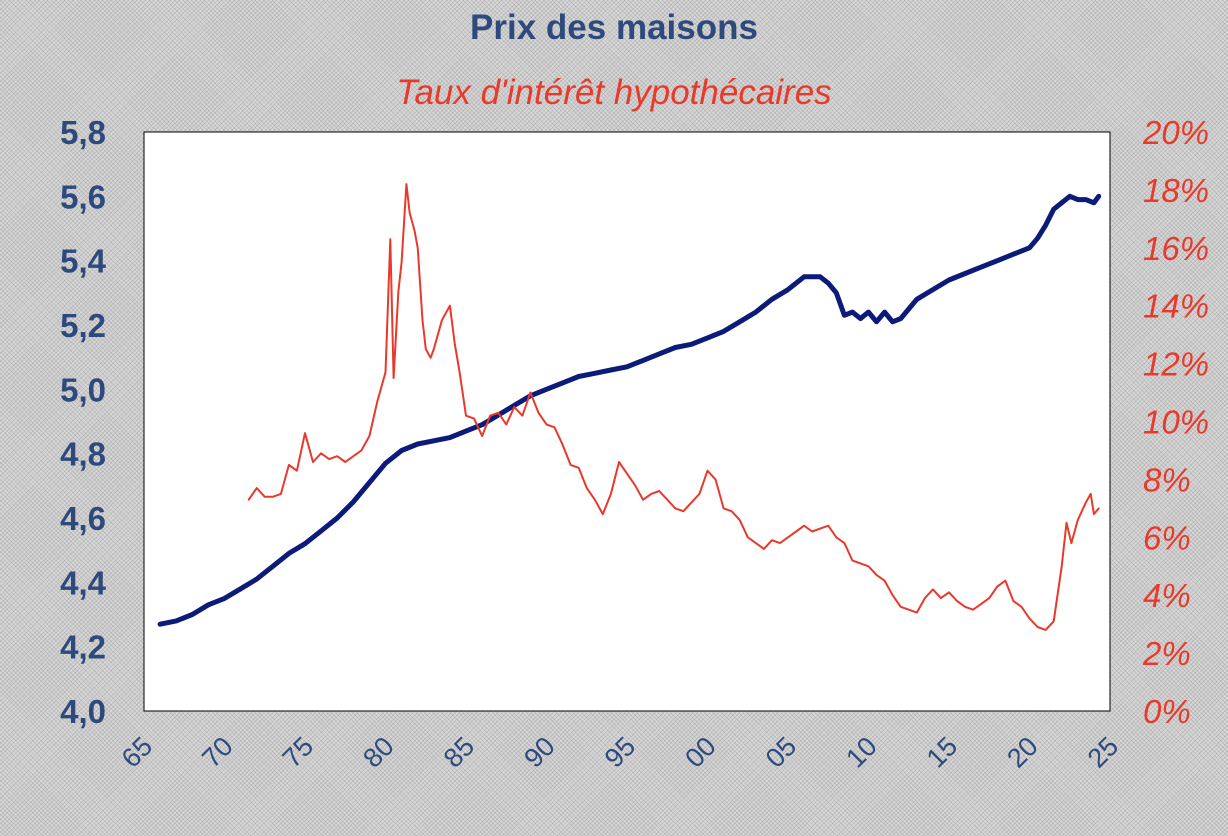 The image size is (1228, 836). I want to click on left-tick-label: 4,0, so click(83, 711).